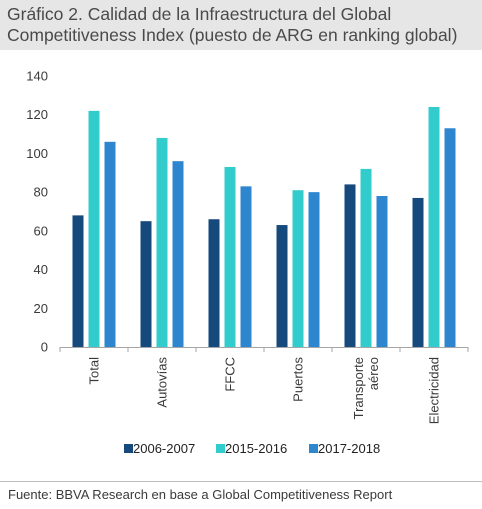 The height and width of the screenshot is (509, 482). I want to click on x-tick-label: Electricidad, so click(434, 390).